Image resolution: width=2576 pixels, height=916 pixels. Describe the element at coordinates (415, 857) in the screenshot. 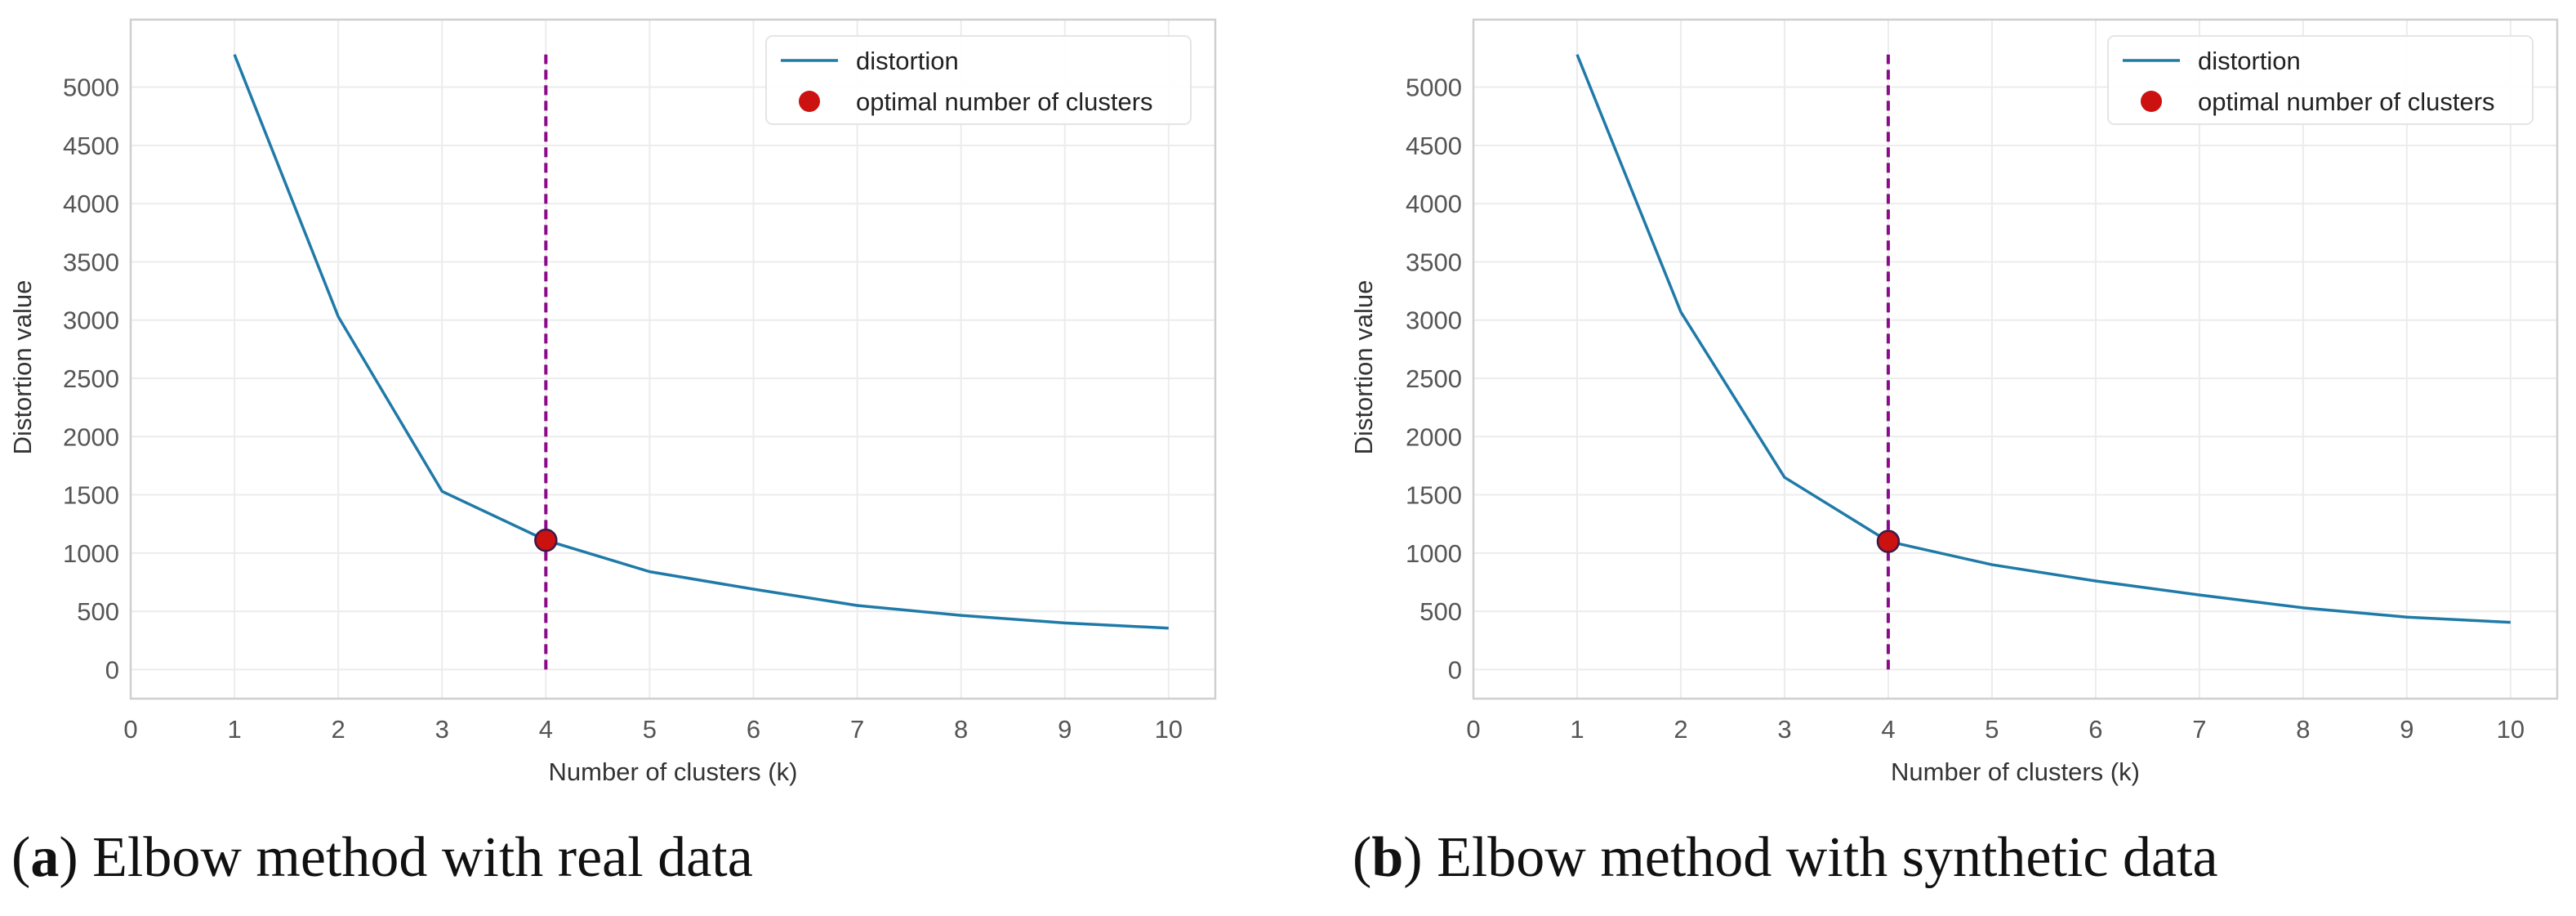

I see `caption-a-text: Elbow method with real data` at that location.